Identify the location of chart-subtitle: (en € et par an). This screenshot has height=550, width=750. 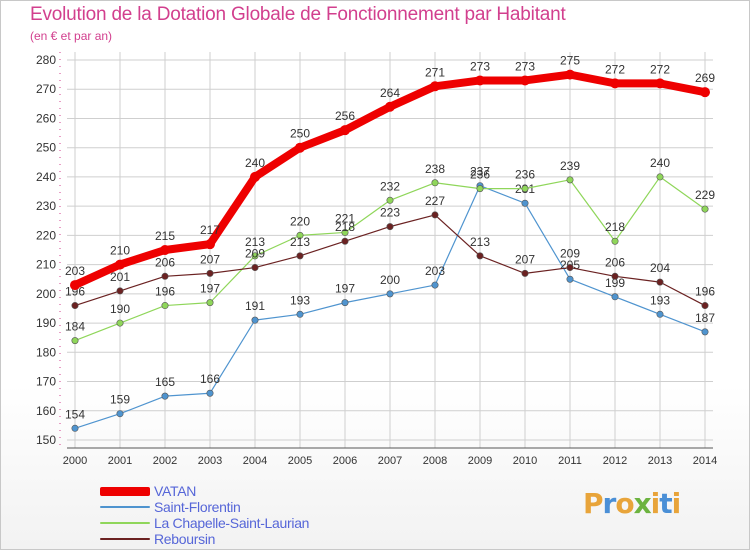
(71, 36).